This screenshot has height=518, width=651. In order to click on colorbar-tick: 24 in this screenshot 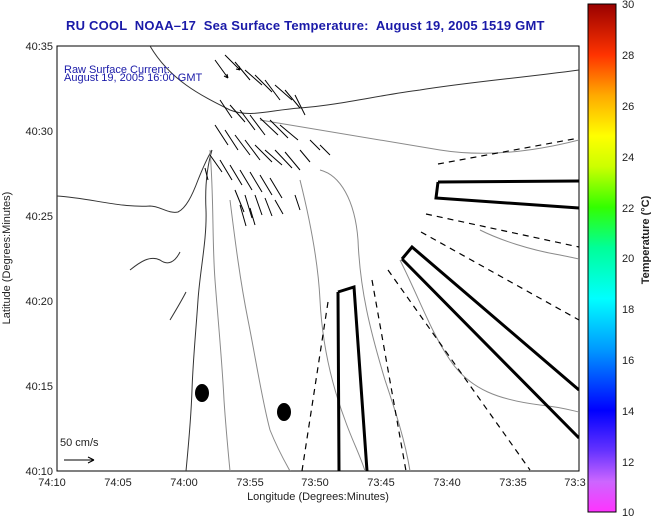, I will do `click(628, 158)`.